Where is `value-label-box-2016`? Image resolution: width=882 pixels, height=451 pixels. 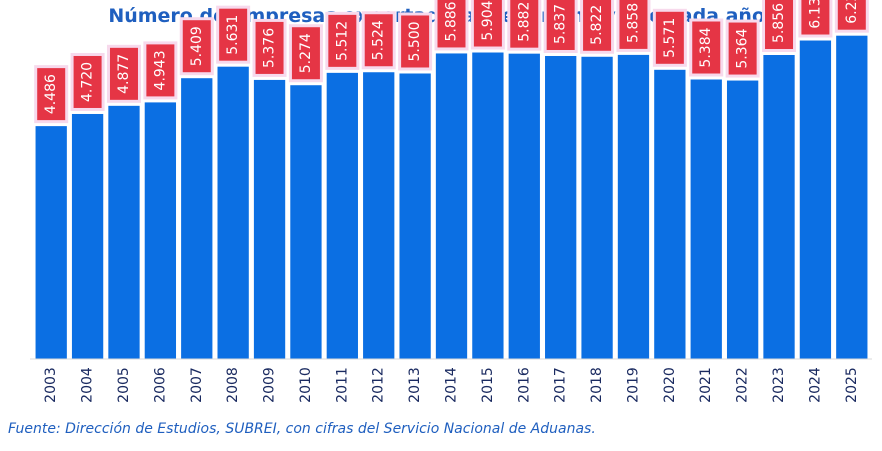
value-label-box-2016 is located at coordinates (524, 24).